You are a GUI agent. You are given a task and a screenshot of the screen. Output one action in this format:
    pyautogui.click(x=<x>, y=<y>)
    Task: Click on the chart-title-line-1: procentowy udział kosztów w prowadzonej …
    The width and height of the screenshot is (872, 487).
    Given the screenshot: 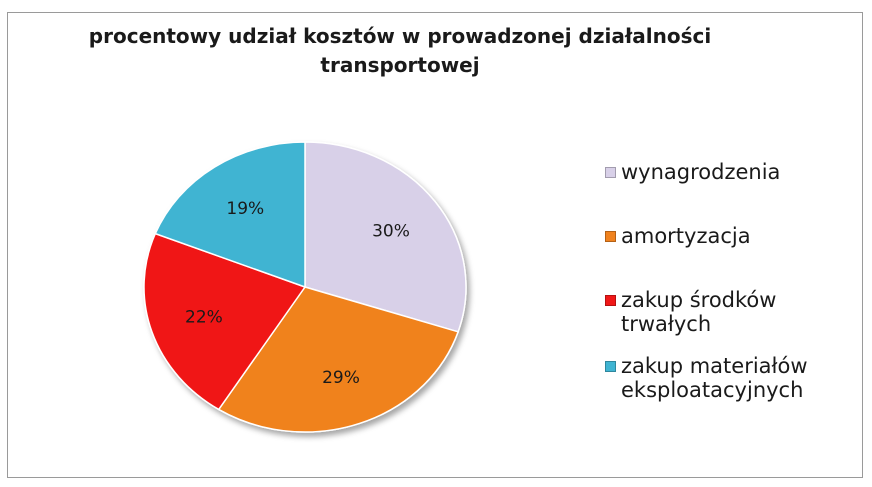 What is the action you would take?
    pyautogui.click(x=400, y=36)
    